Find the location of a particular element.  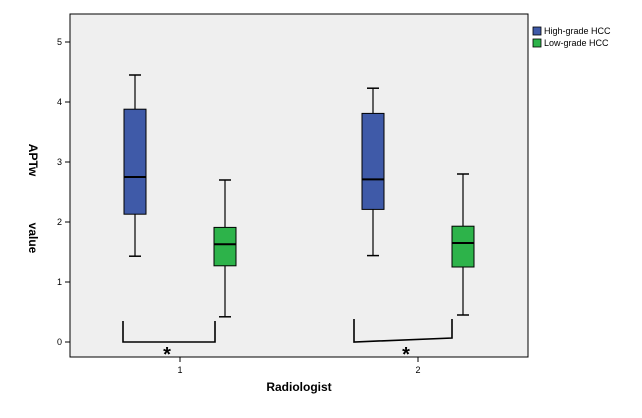

legend-swatch-high-grade is located at coordinates (537, 31).